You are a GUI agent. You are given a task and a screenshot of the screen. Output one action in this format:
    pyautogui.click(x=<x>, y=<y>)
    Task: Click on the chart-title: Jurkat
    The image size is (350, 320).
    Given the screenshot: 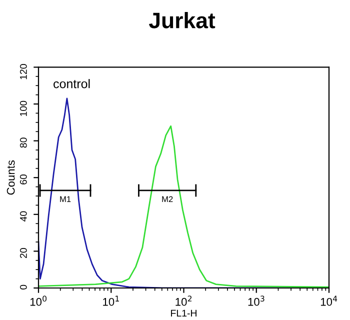 What is the action you would take?
    pyautogui.click(x=182, y=20)
    